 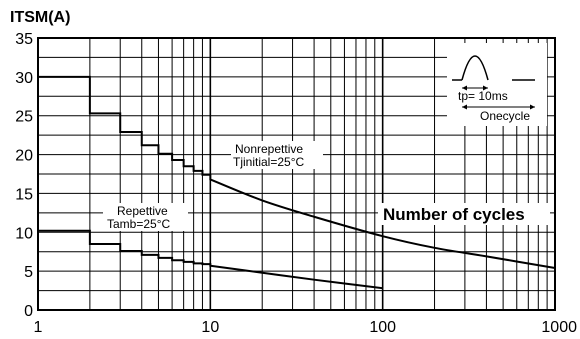 What do you see at coordinates (38, 327) in the screenshot?
I see `x-tick-label: 1` at bounding box center [38, 327].